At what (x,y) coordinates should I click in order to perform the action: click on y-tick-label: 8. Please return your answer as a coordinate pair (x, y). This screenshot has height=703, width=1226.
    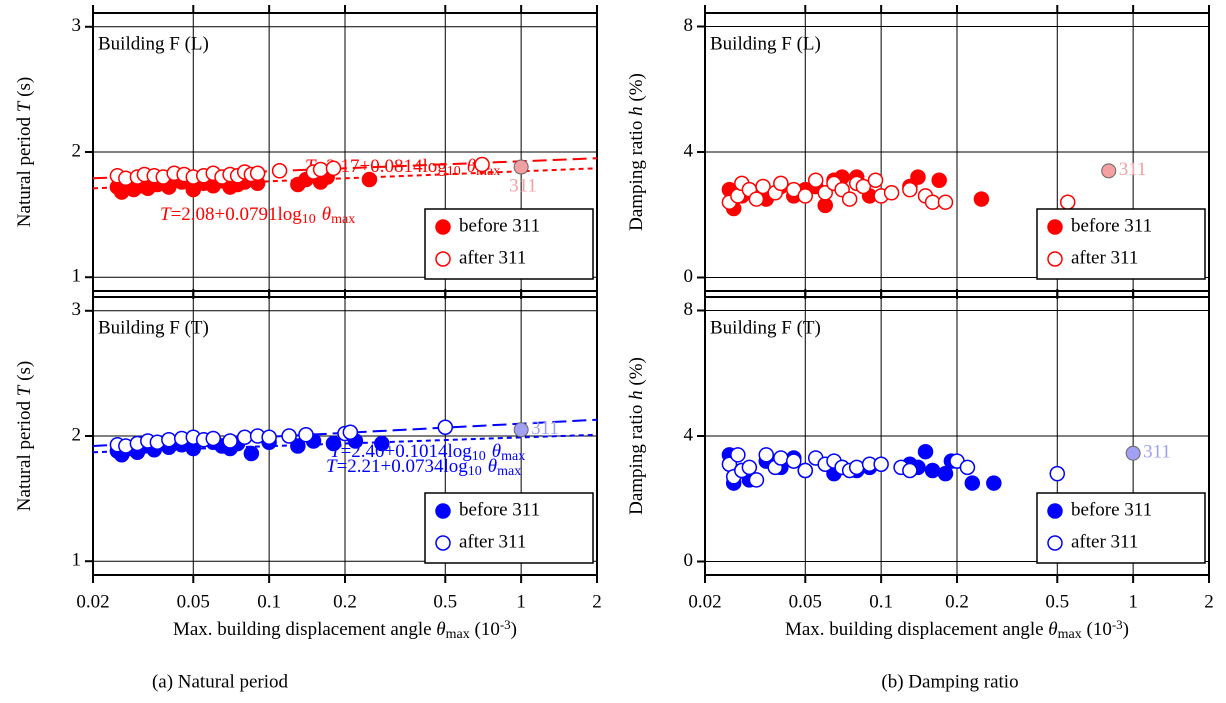
    Looking at the image, I should click on (689, 309).